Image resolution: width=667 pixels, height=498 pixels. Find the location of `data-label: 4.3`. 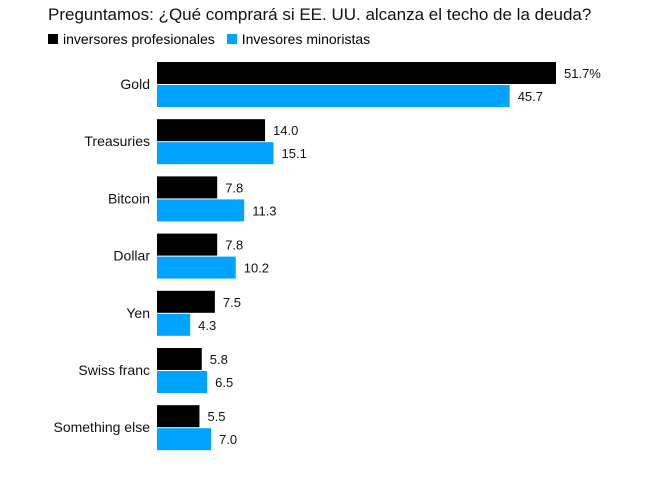

data-label: 4.3 is located at coordinates (207, 325).